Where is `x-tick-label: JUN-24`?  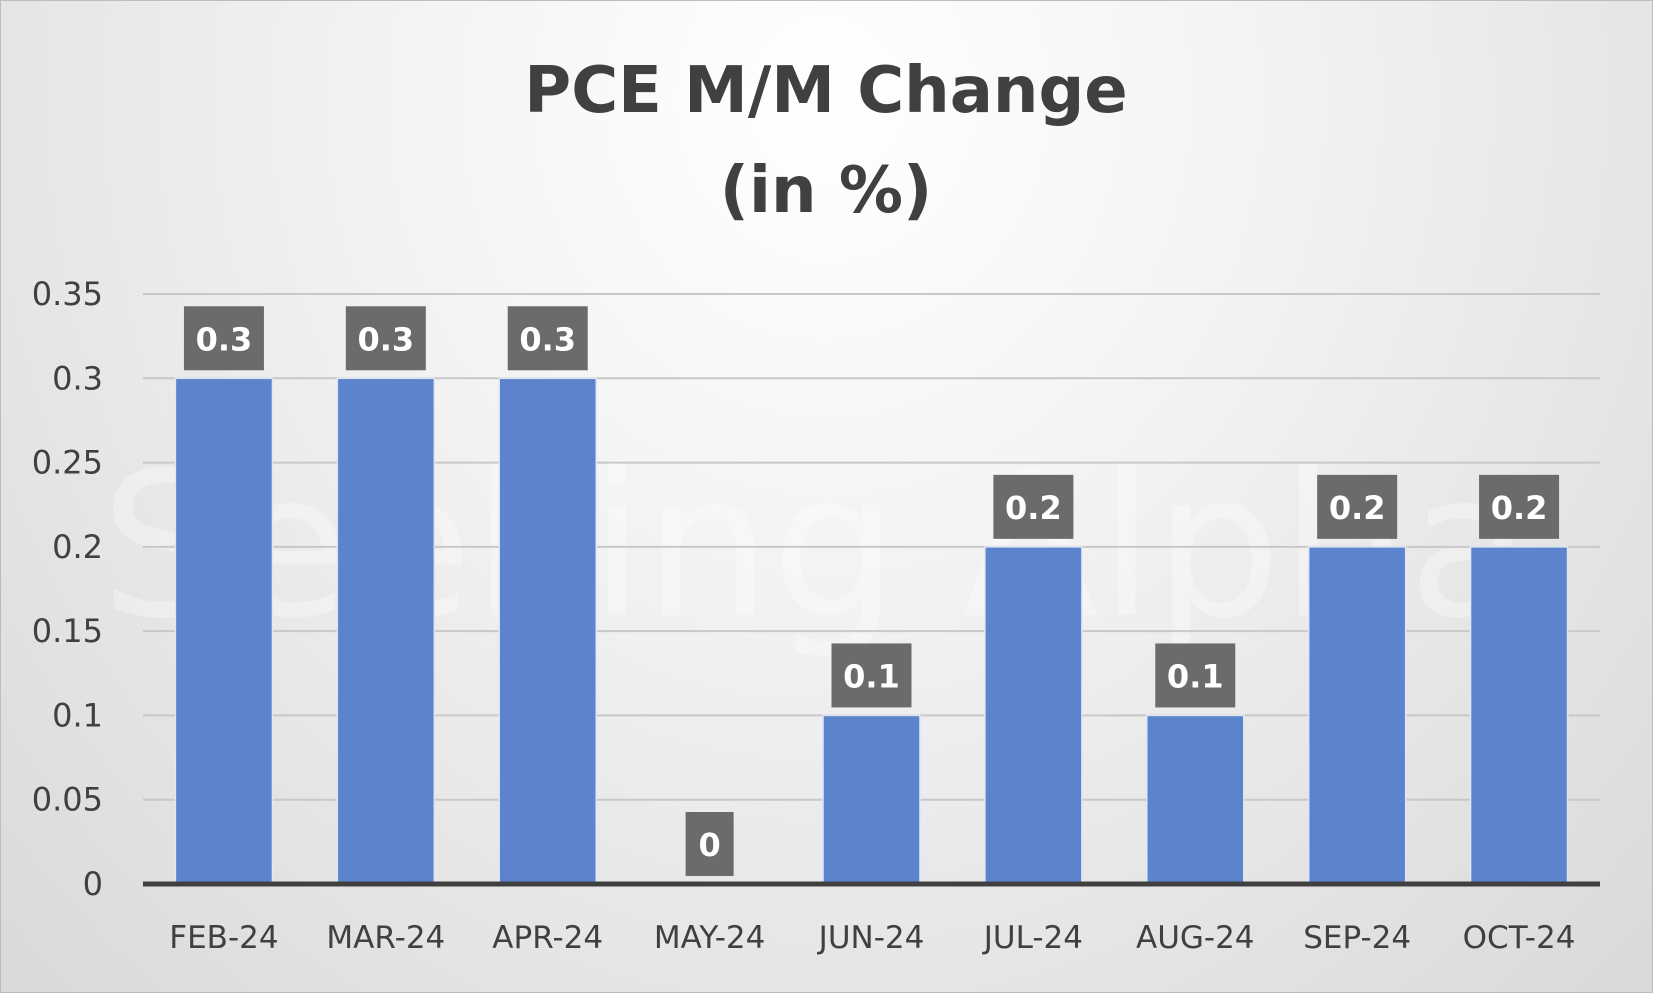
x-tick-label: JUN-24 is located at coordinates (871, 938).